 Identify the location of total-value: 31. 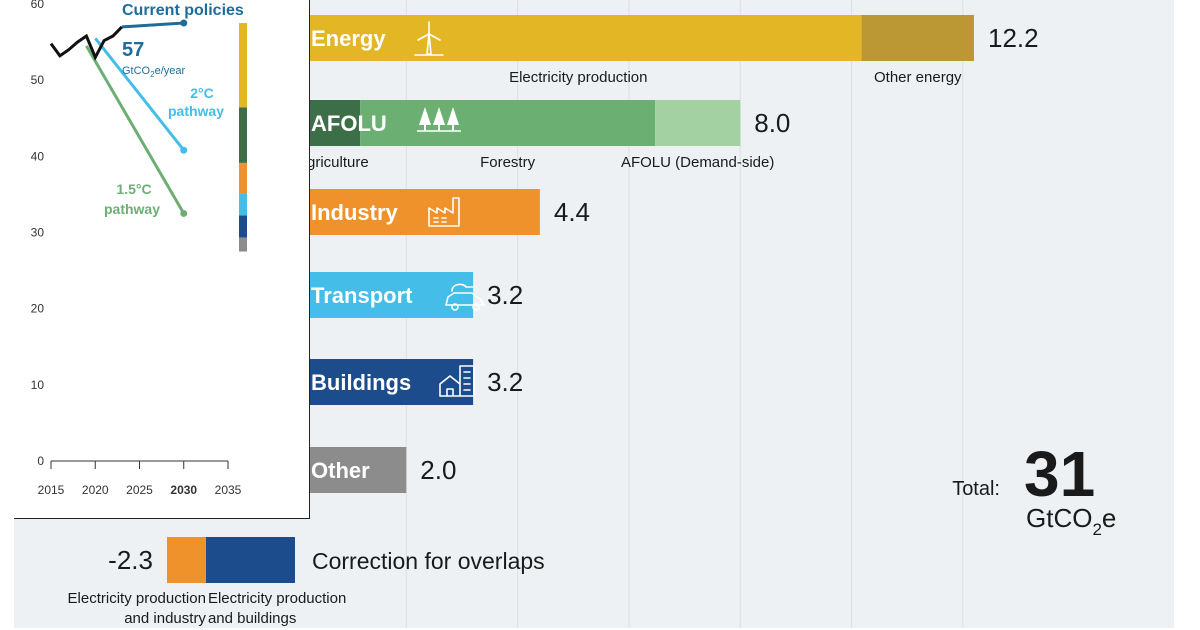
(1059, 474).